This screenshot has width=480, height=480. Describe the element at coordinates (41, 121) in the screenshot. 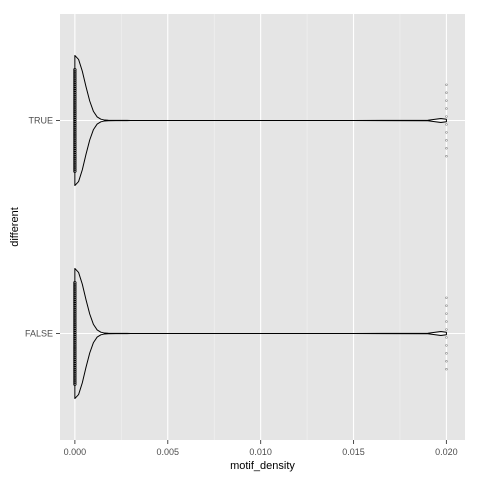

I see `y-tick-label: TRUE` at that location.